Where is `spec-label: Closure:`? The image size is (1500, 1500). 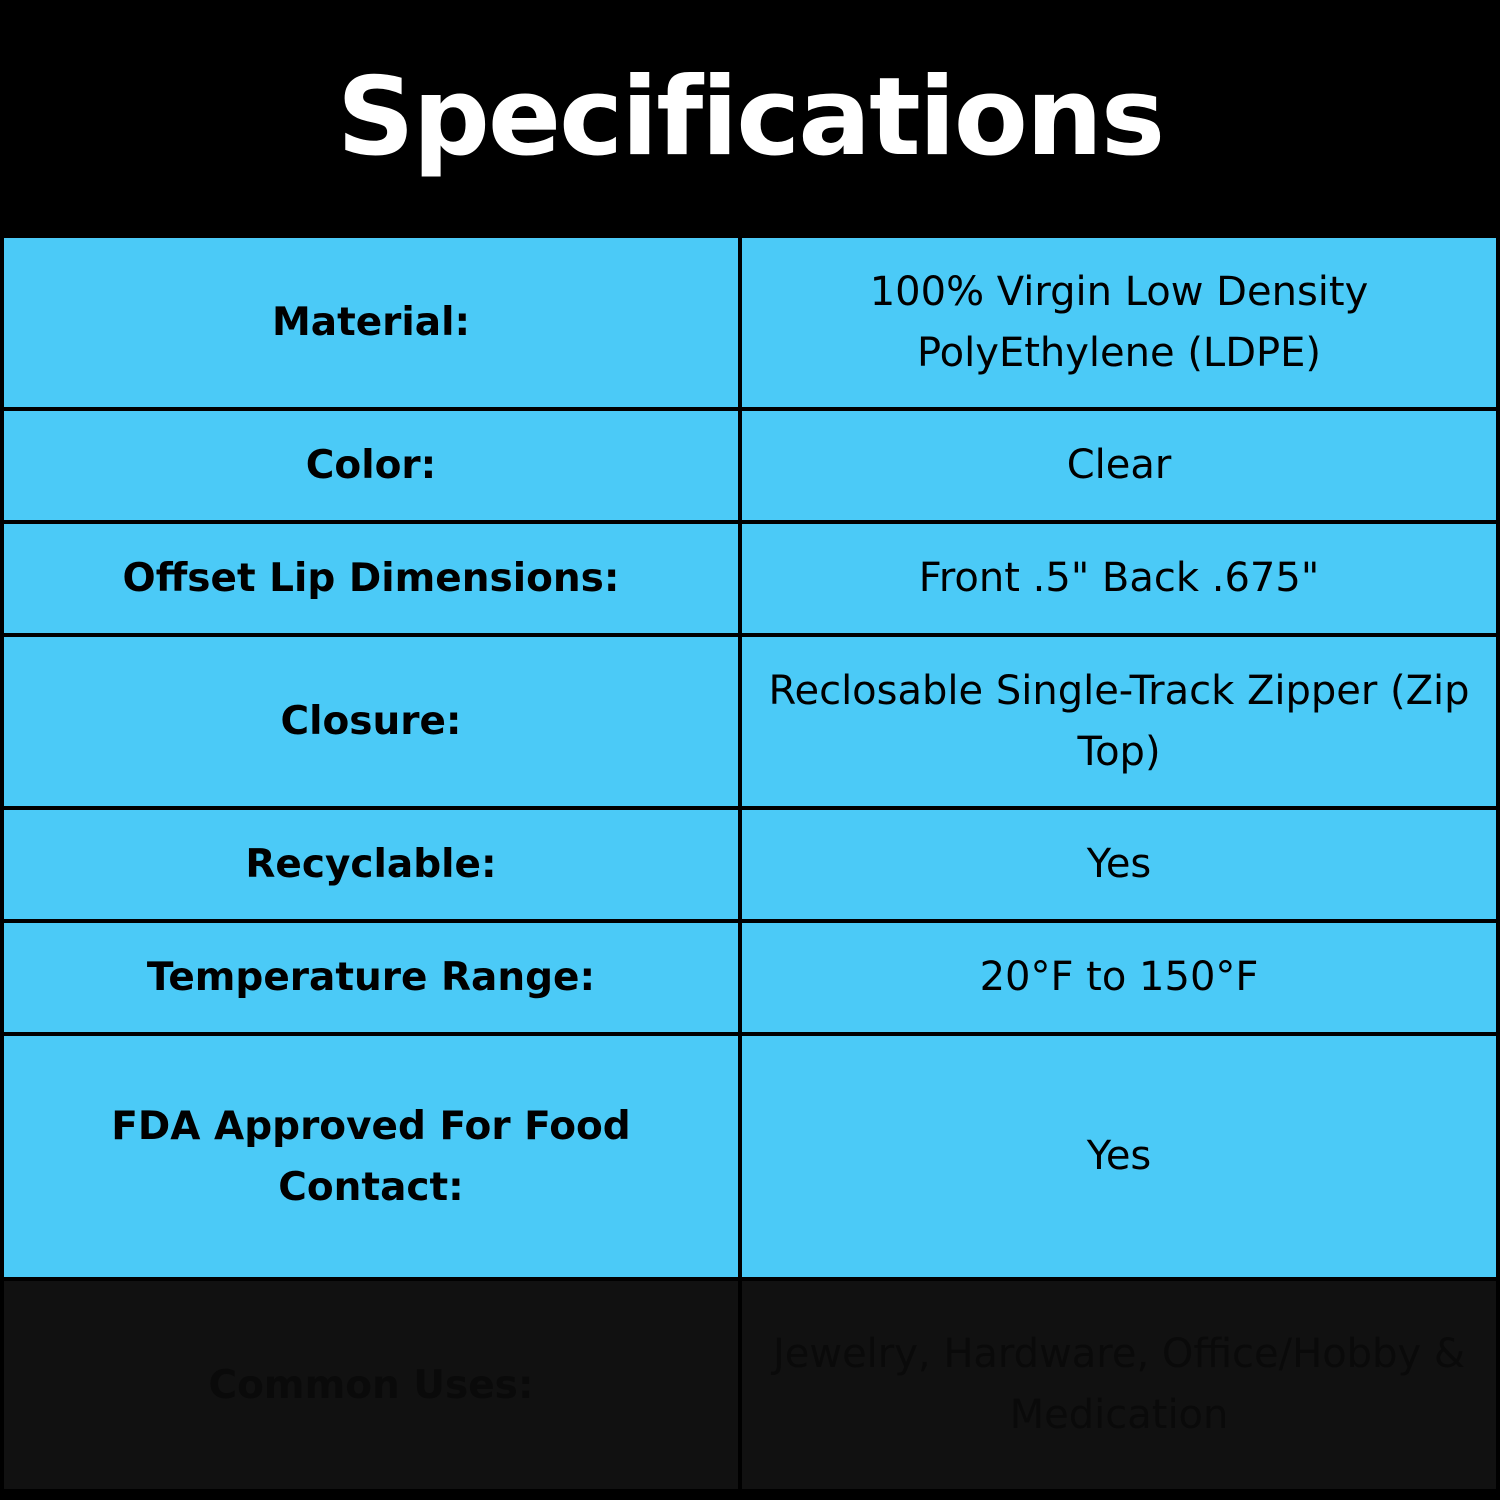
spec-label: Closure: is located at coordinates (371, 721).